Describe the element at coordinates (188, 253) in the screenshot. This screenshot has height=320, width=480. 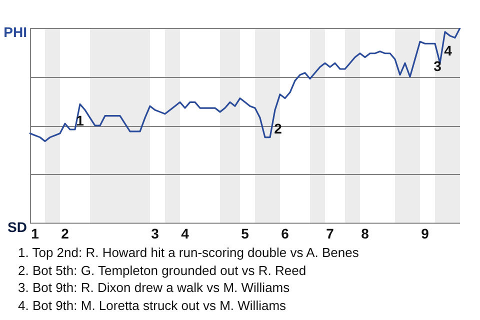
I see `text: 1. Top 2nd: R. Howard hit a run-scoring double vs A. Benes` at that location.